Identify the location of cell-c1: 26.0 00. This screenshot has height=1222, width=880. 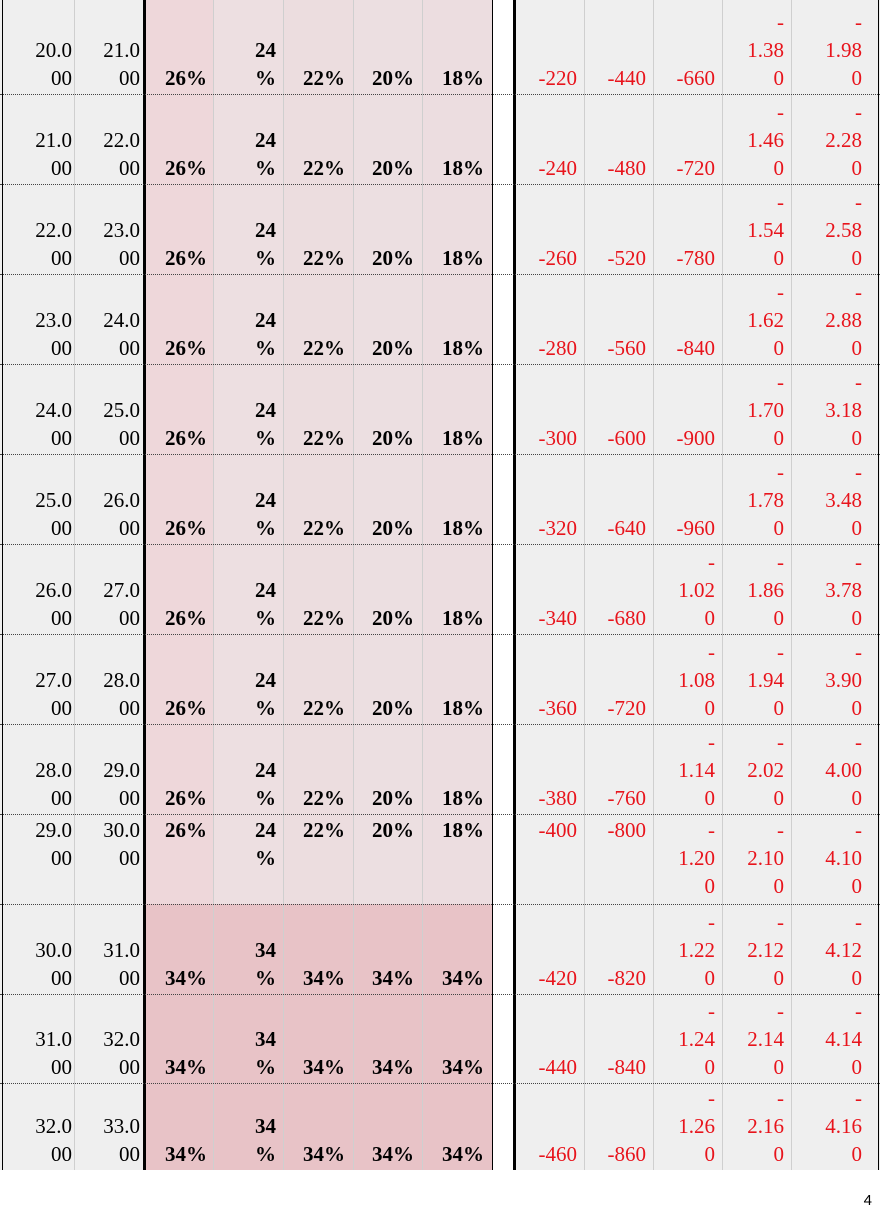
(53, 604).